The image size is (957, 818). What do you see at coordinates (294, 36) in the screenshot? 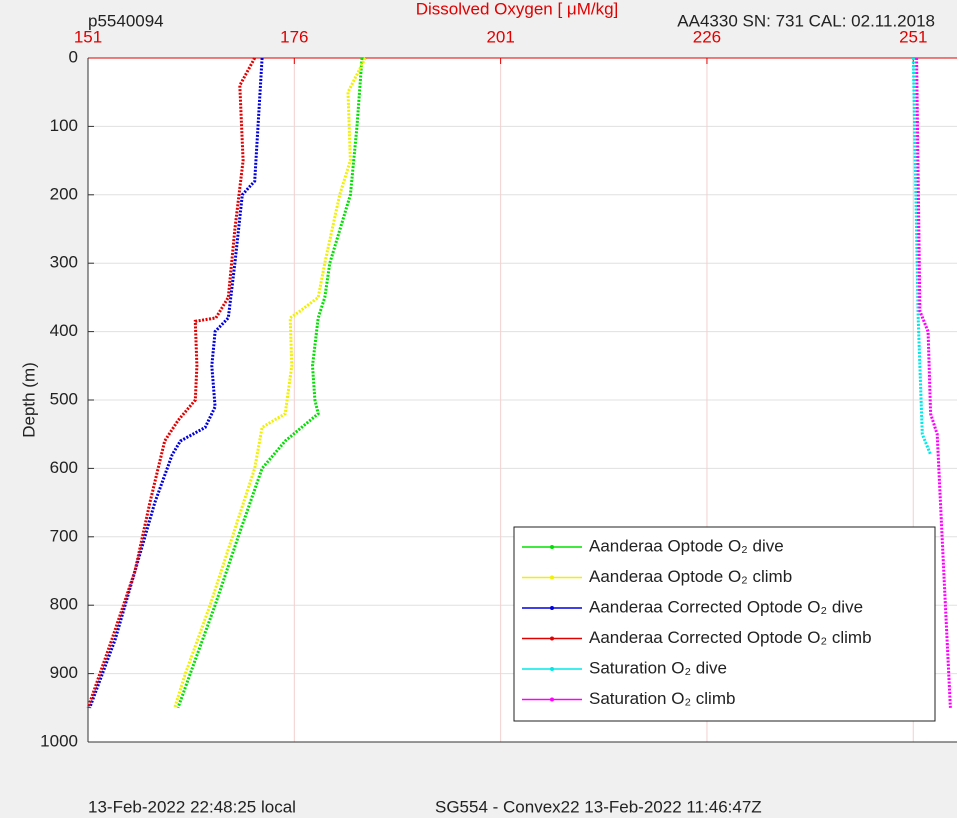
I see `x-tick-label: 176` at bounding box center [294, 36].